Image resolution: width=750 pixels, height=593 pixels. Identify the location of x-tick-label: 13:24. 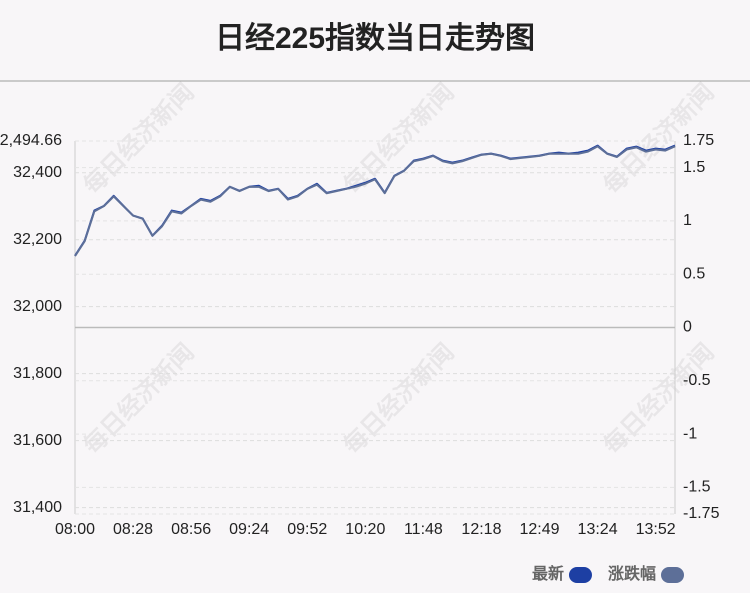
(598, 529).